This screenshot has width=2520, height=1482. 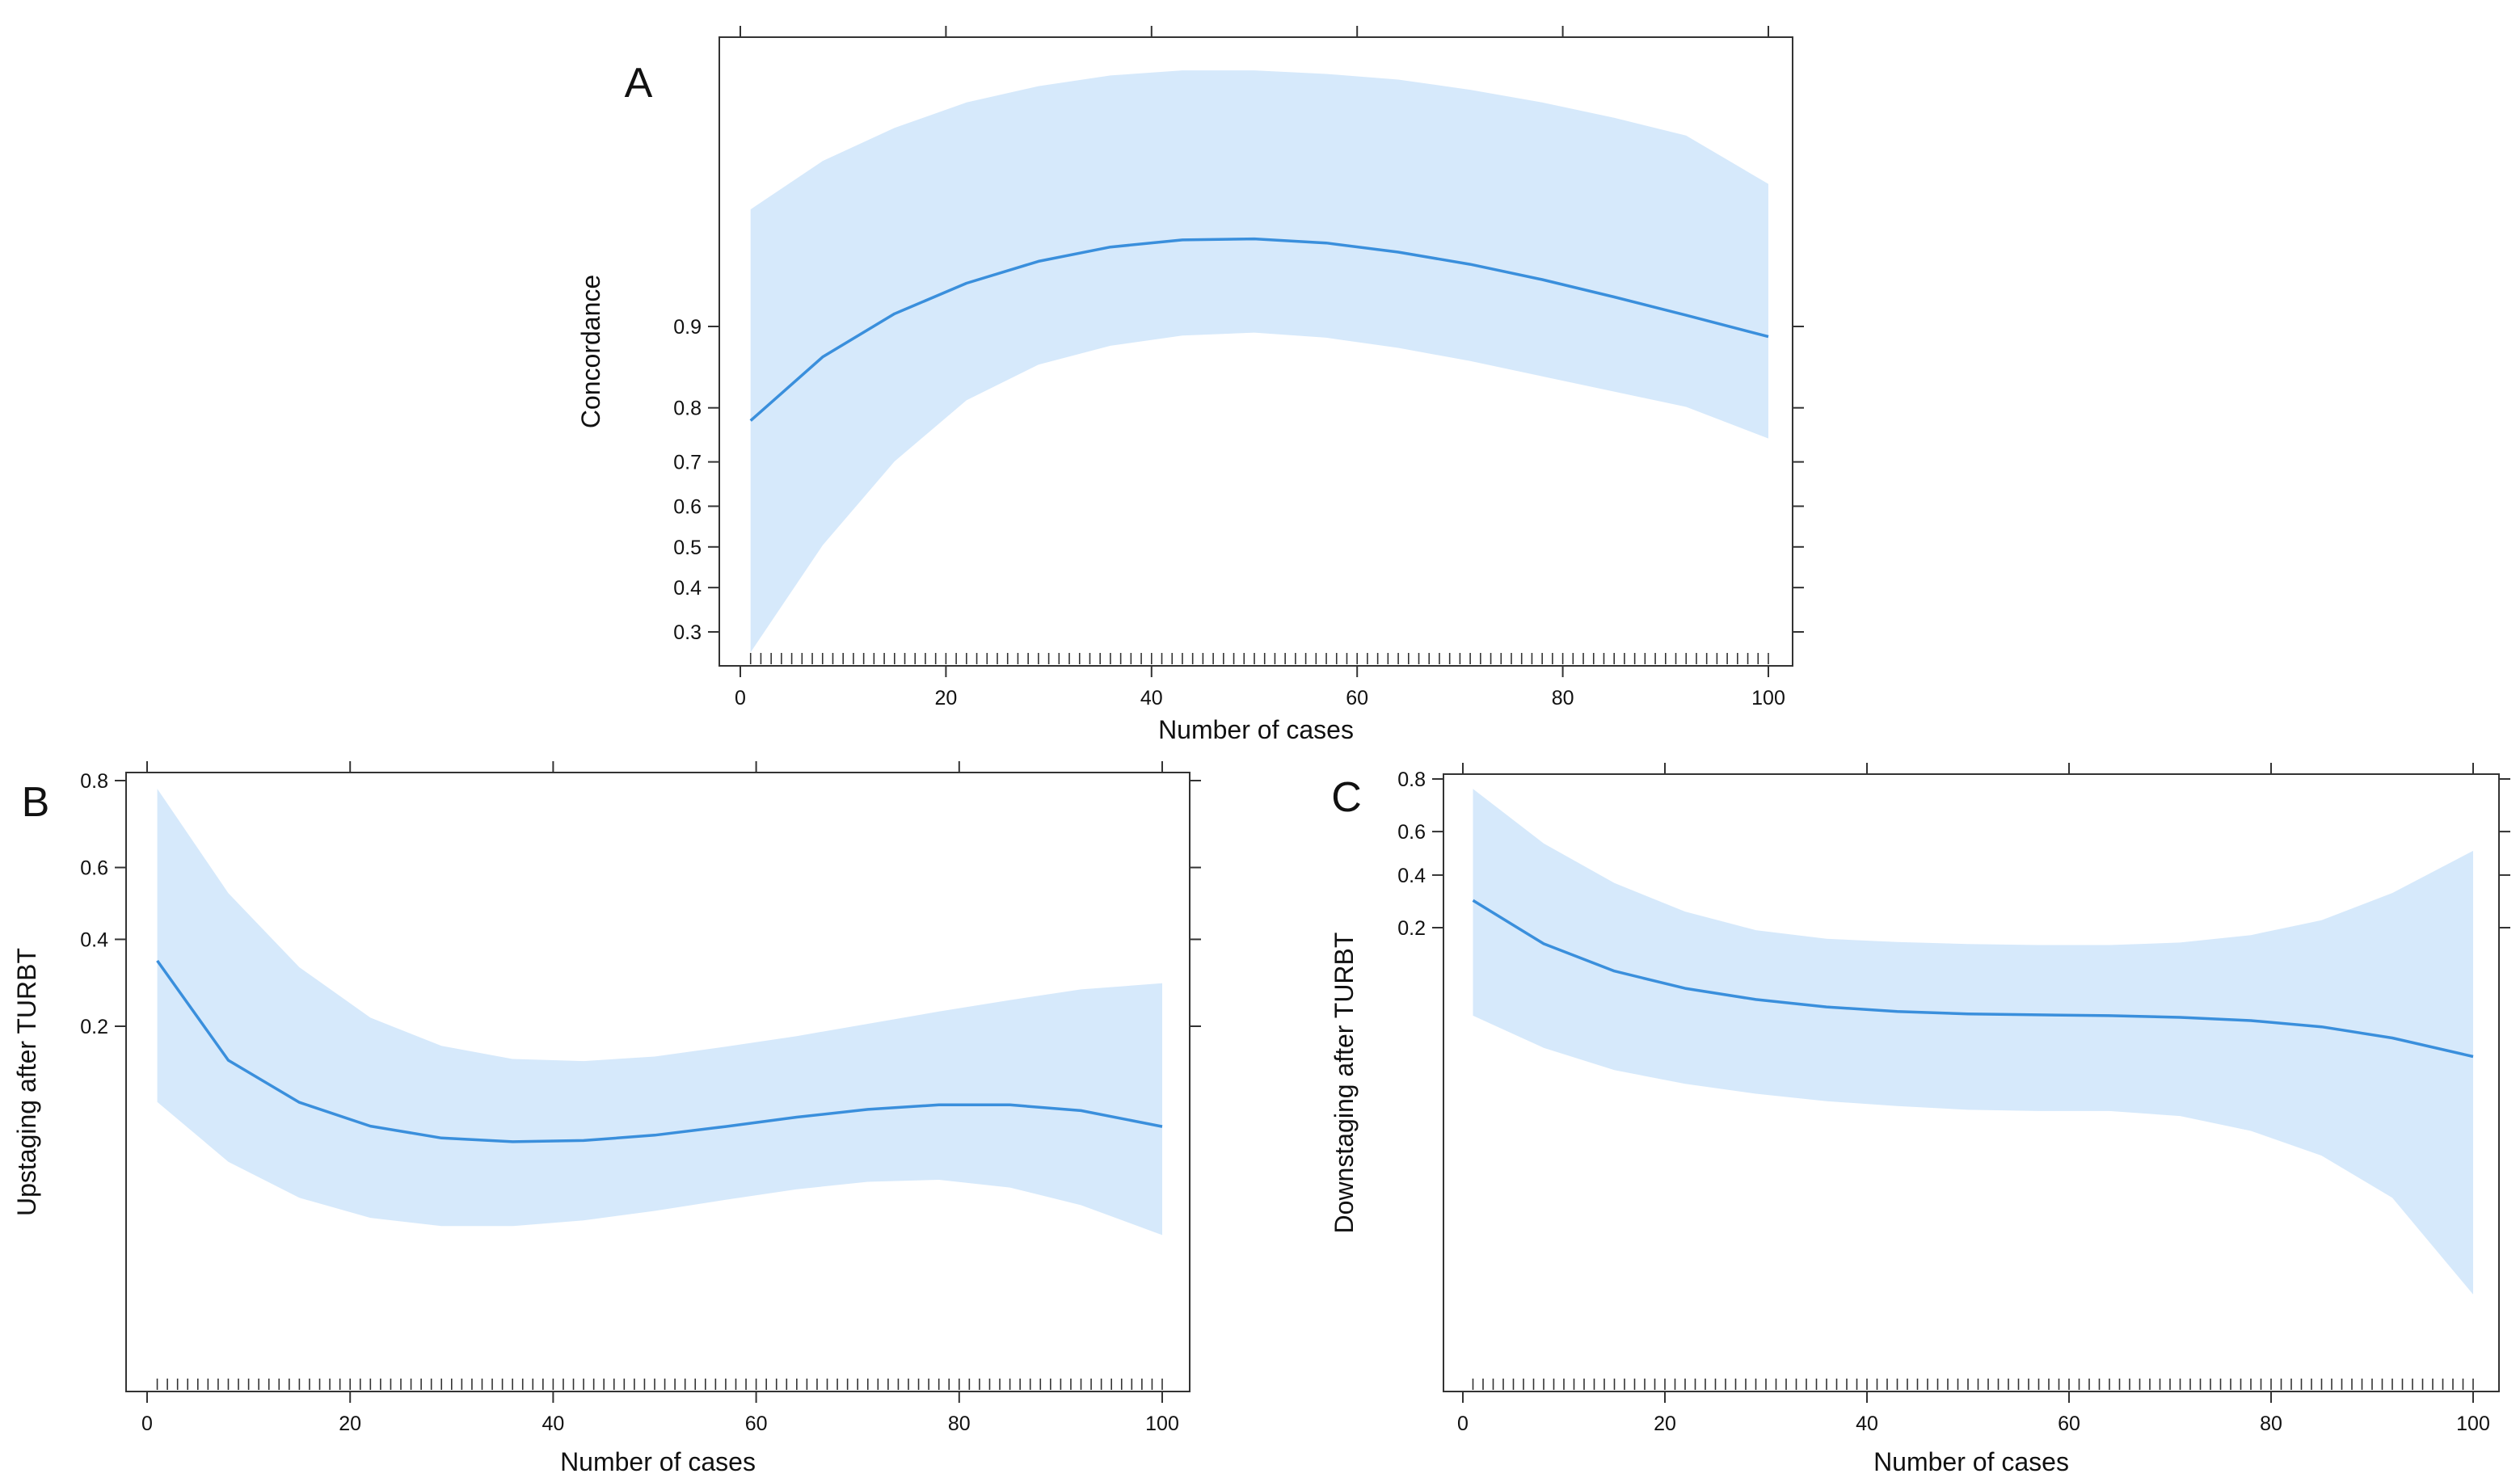 What do you see at coordinates (36, 802) in the screenshot?
I see `panel-letter: B` at bounding box center [36, 802].